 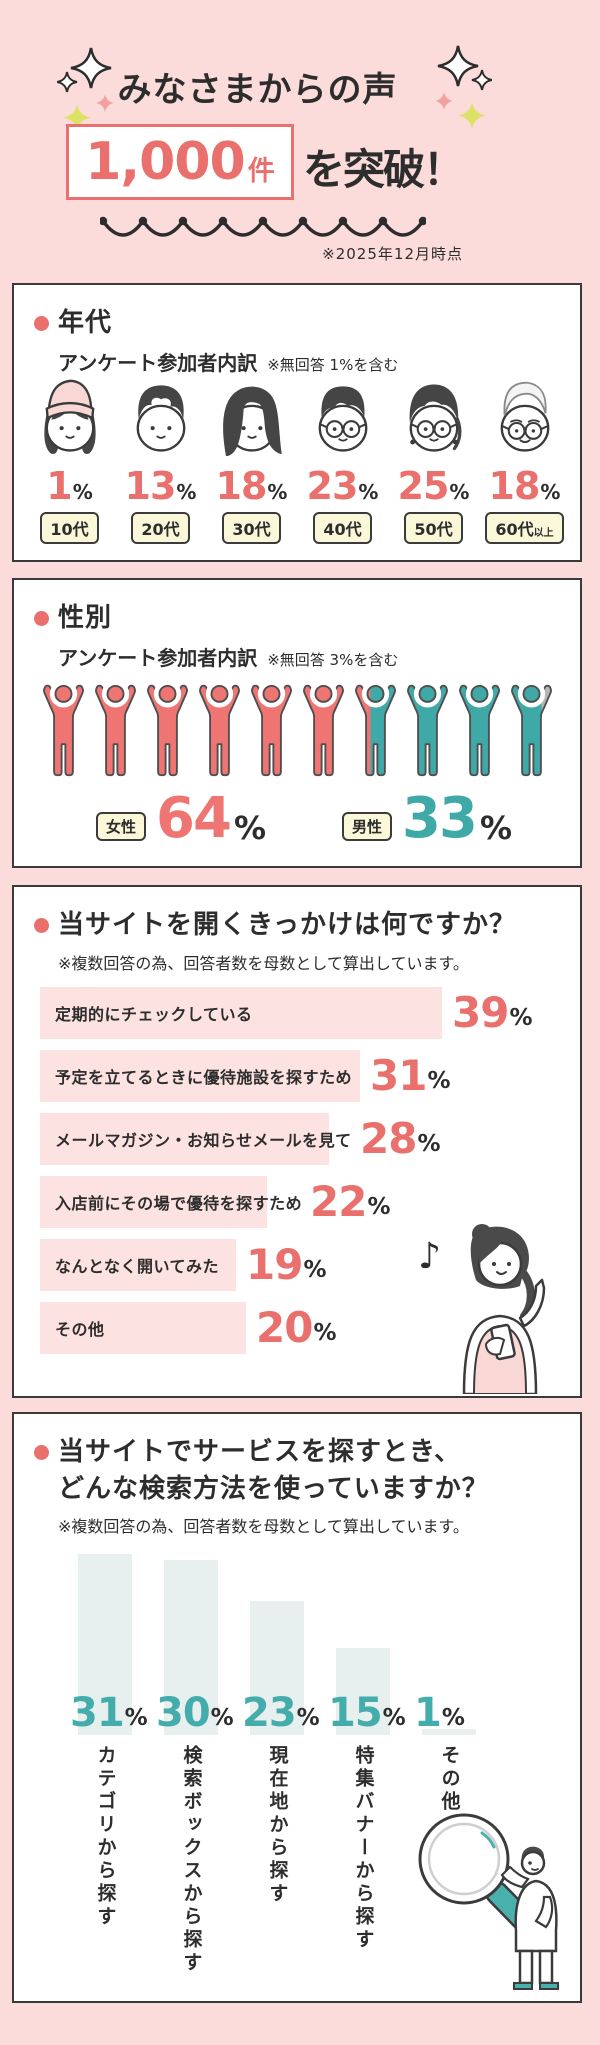 I want to click on search-method-column: 31% カテゴリから探す, so click(x=105, y=1764).